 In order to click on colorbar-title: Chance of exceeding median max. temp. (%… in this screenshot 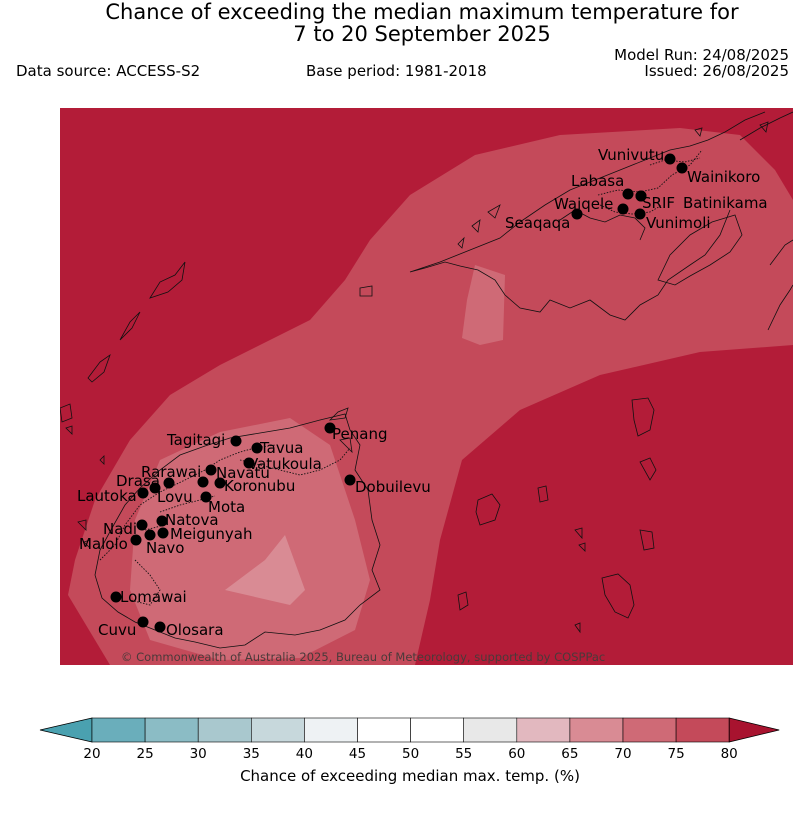, I will do `click(410, 776)`.